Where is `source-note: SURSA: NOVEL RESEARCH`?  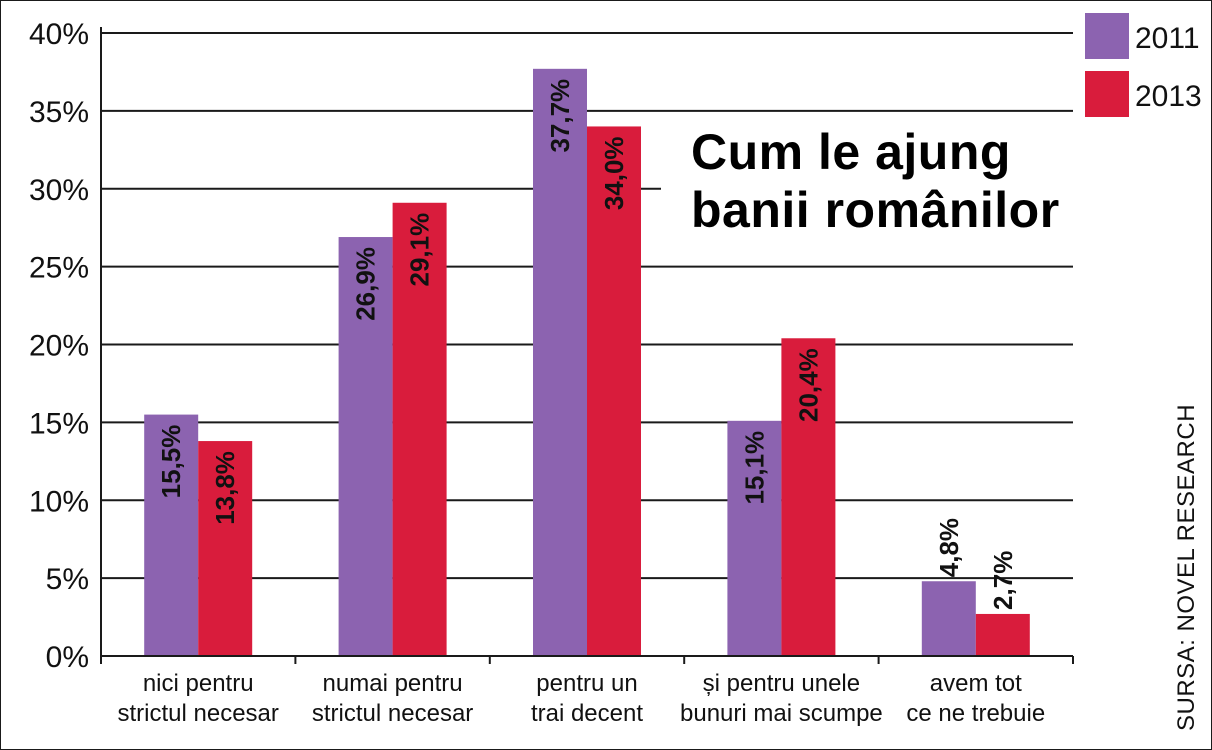
source-note: SURSA: NOVEL RESEARCH is located at coordinates (1186, 567).